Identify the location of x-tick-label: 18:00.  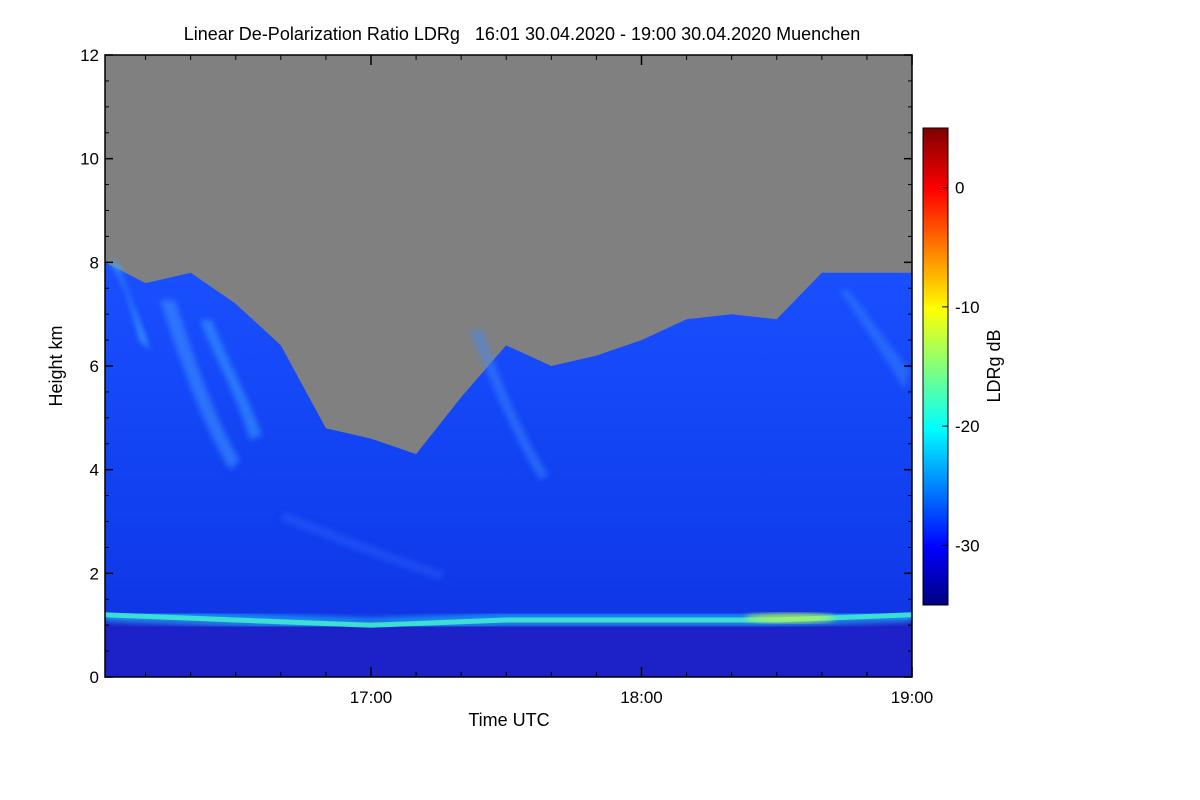
(641, 697).